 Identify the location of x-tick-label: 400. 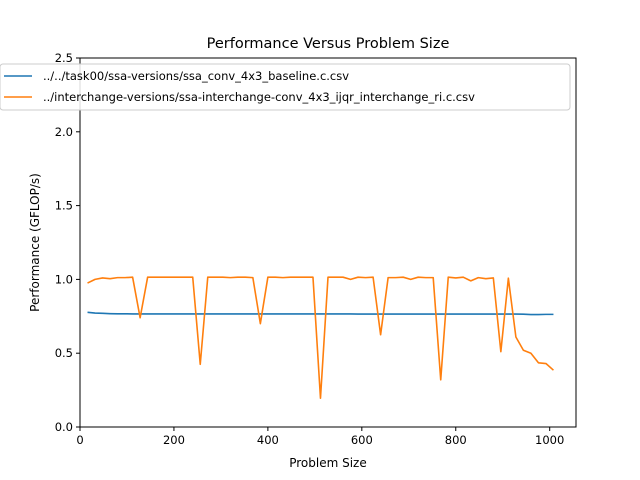
(268, 440).